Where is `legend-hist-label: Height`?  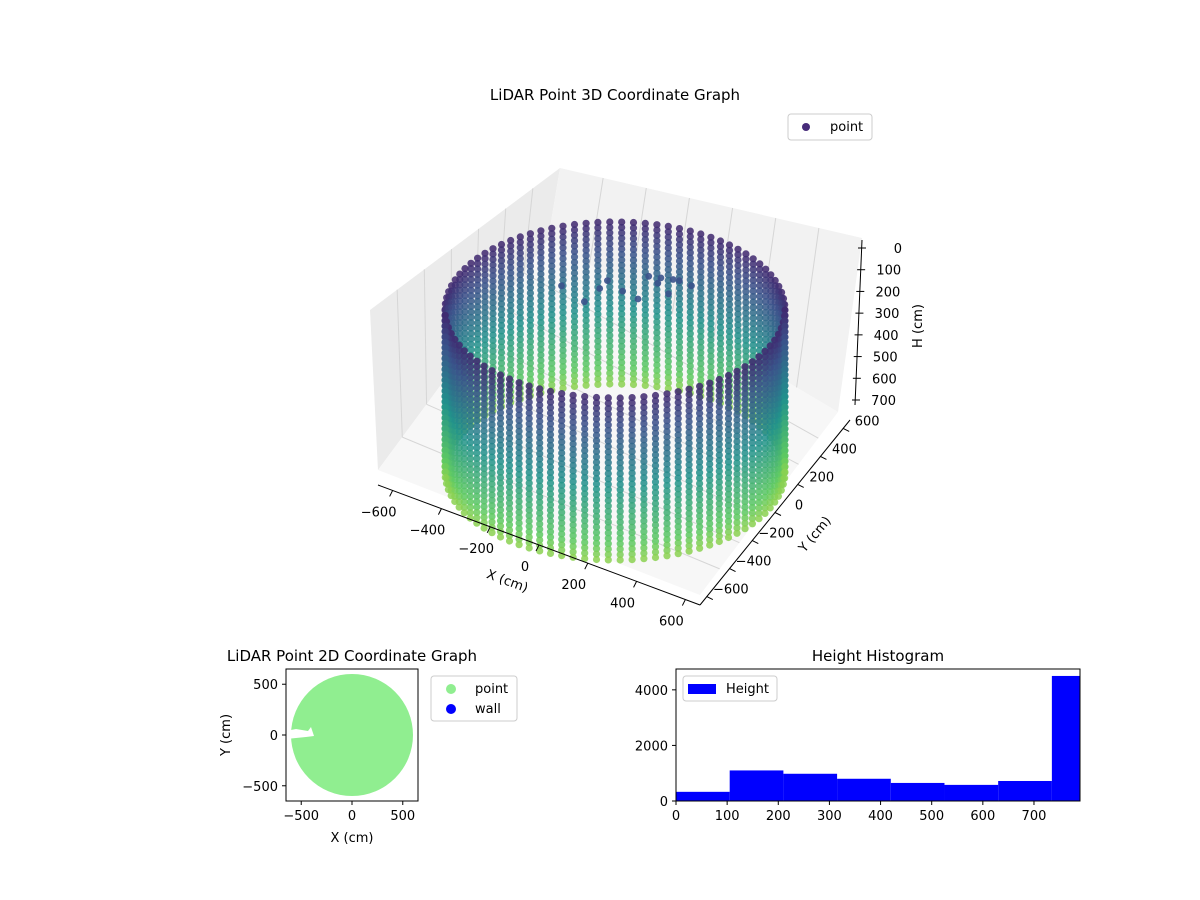
legend-hist-label: Height is located at coordinates (747, 689).